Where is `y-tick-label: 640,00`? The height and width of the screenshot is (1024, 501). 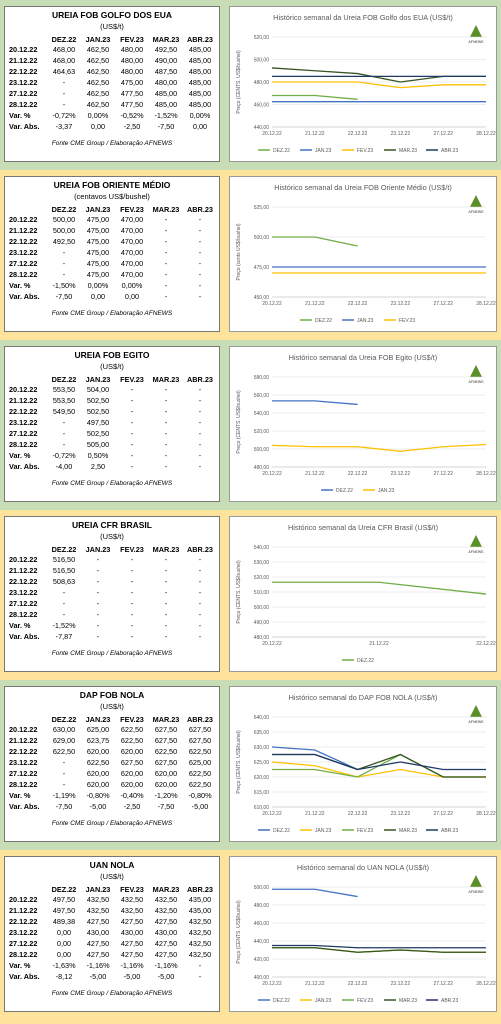 y-tick-label: 640,00 is located at coordinates (262, 718).